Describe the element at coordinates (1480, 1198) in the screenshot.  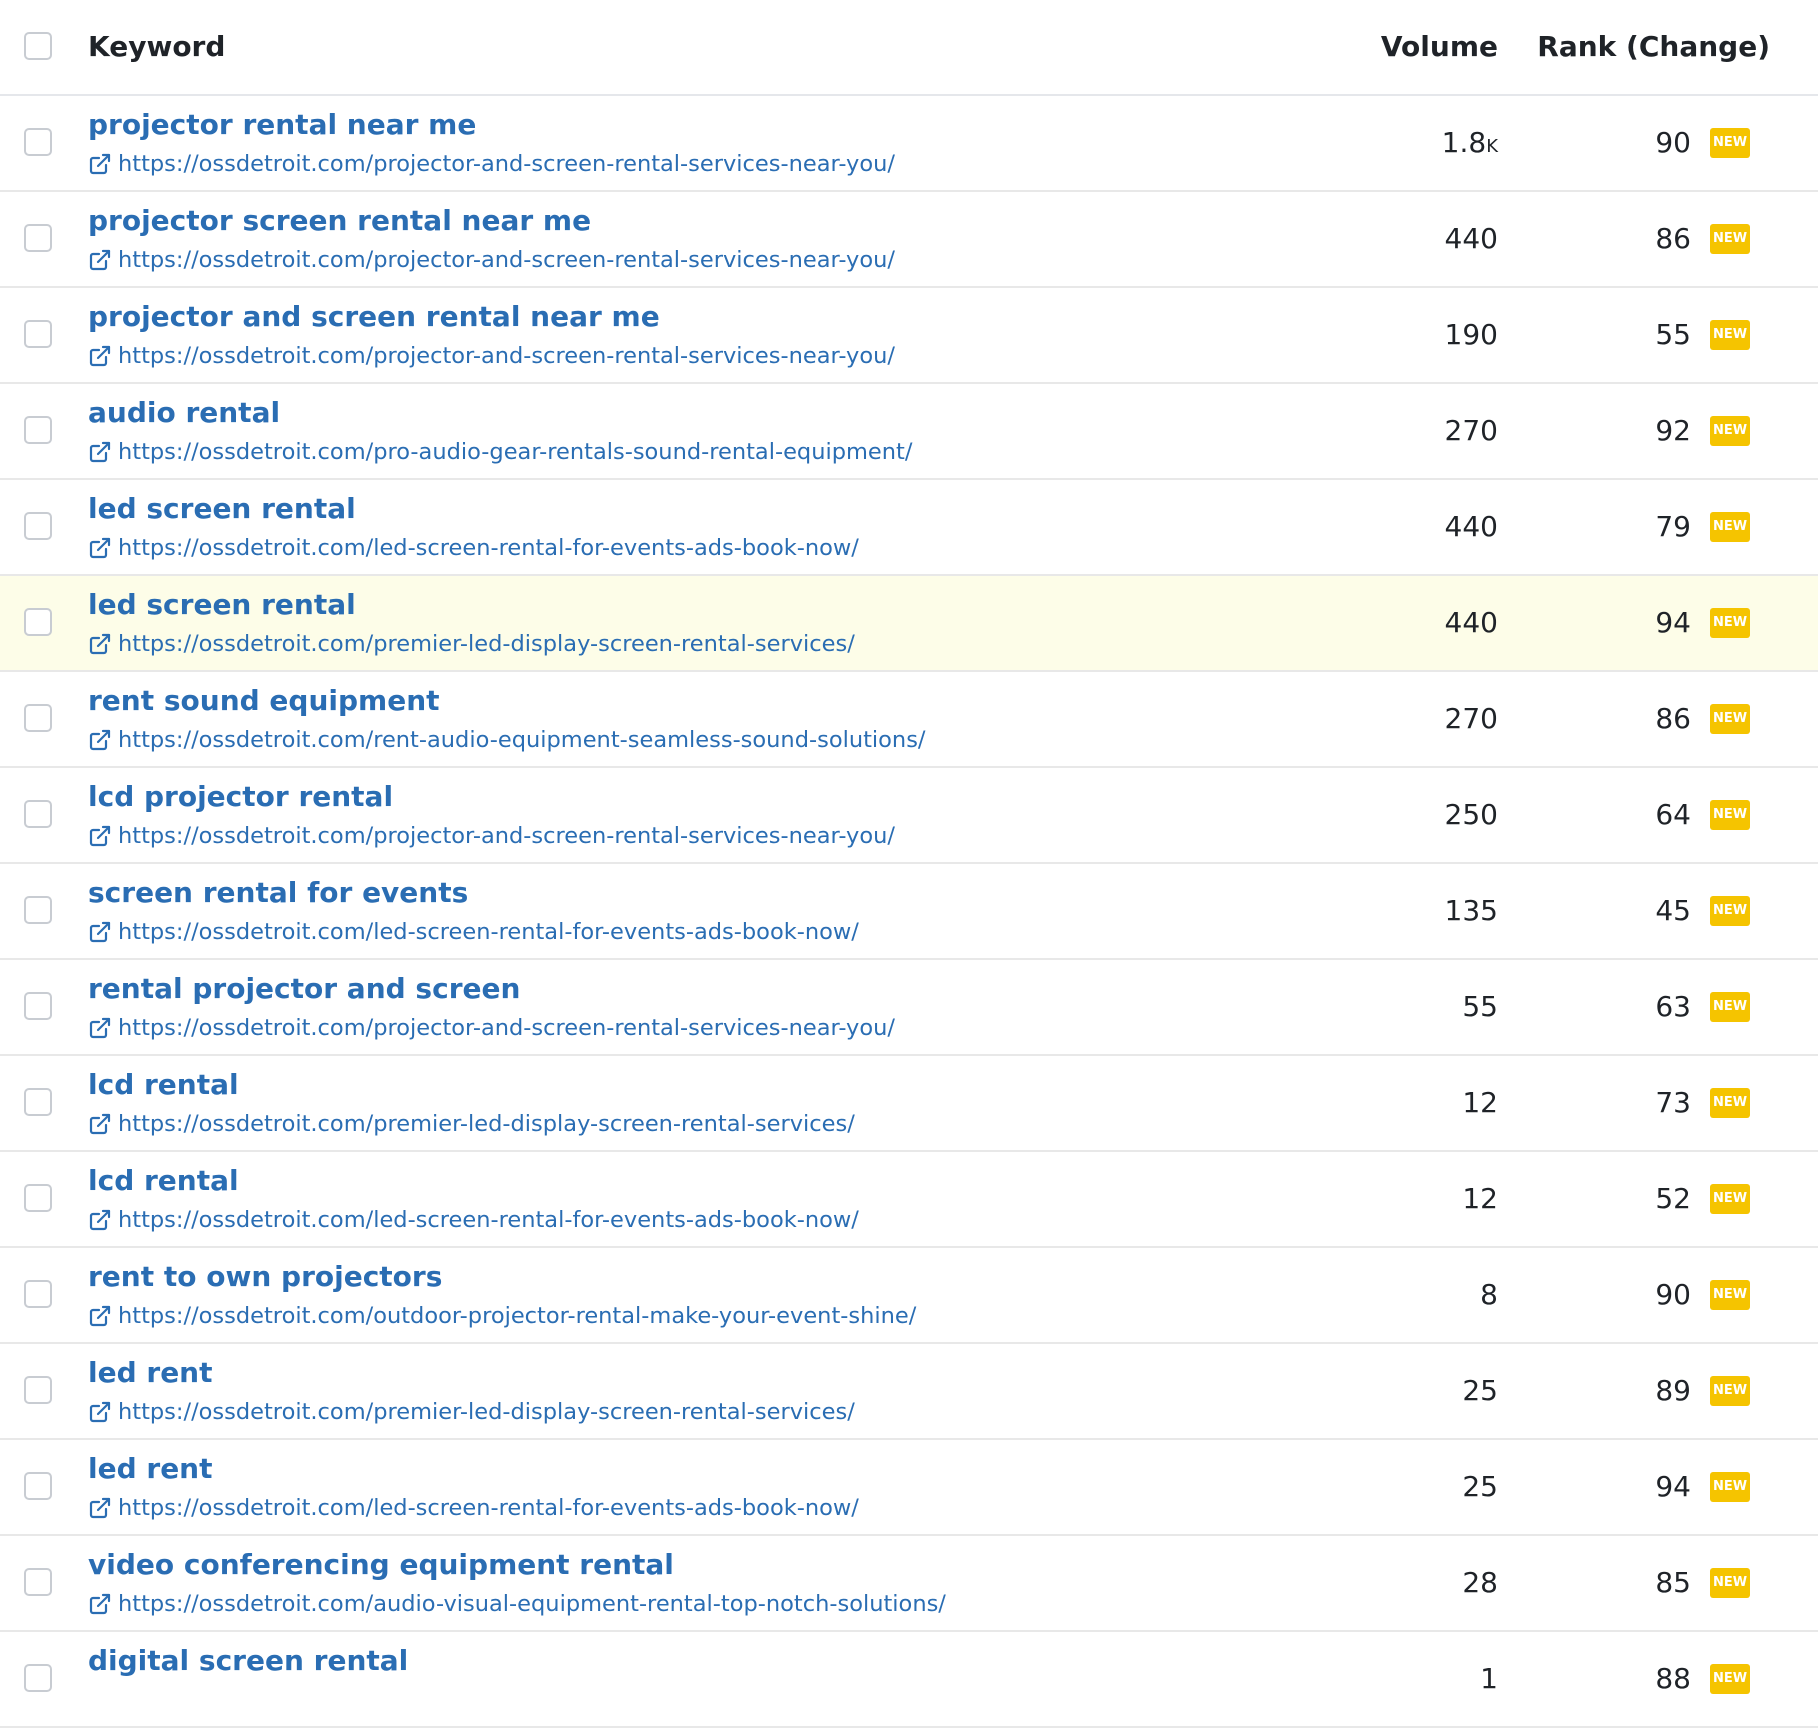
I see `volume-value: 12` at that location.